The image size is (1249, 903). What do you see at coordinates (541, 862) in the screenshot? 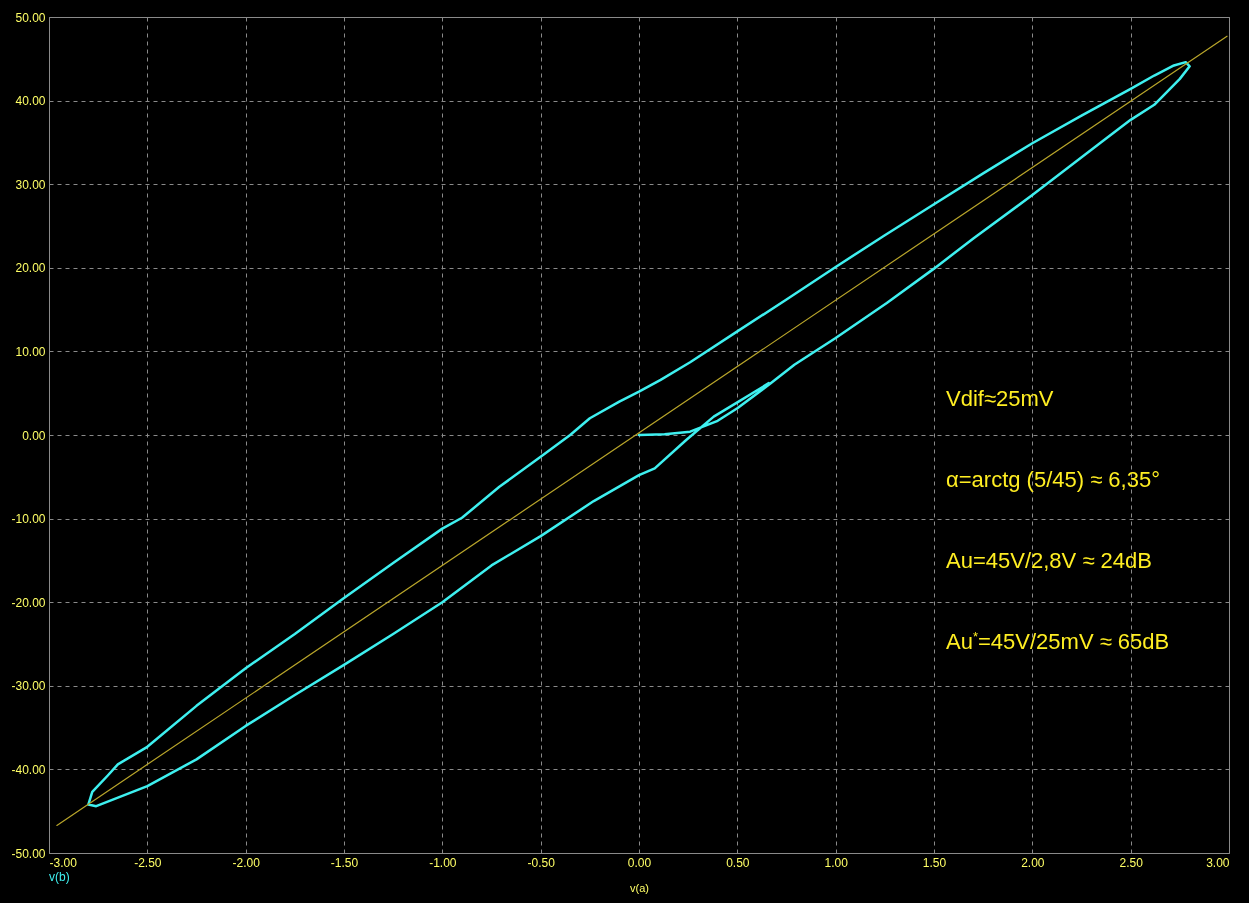
I see `x-tick-label: -0.50` at bounding box center [541, 862].